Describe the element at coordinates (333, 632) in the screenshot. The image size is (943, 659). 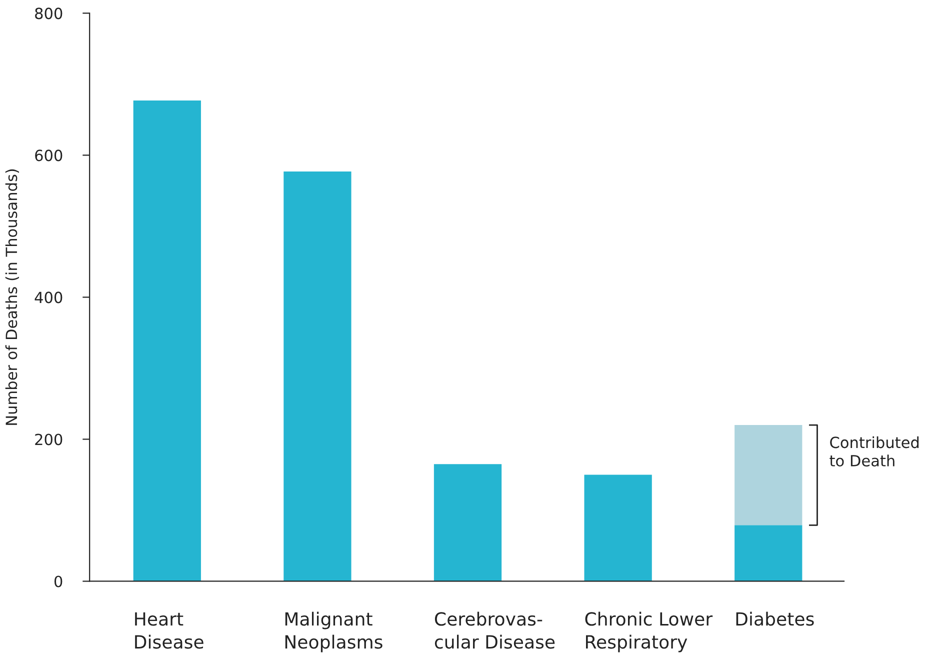
I see `x-tick-label: Malignant Neoplasms` at that location.